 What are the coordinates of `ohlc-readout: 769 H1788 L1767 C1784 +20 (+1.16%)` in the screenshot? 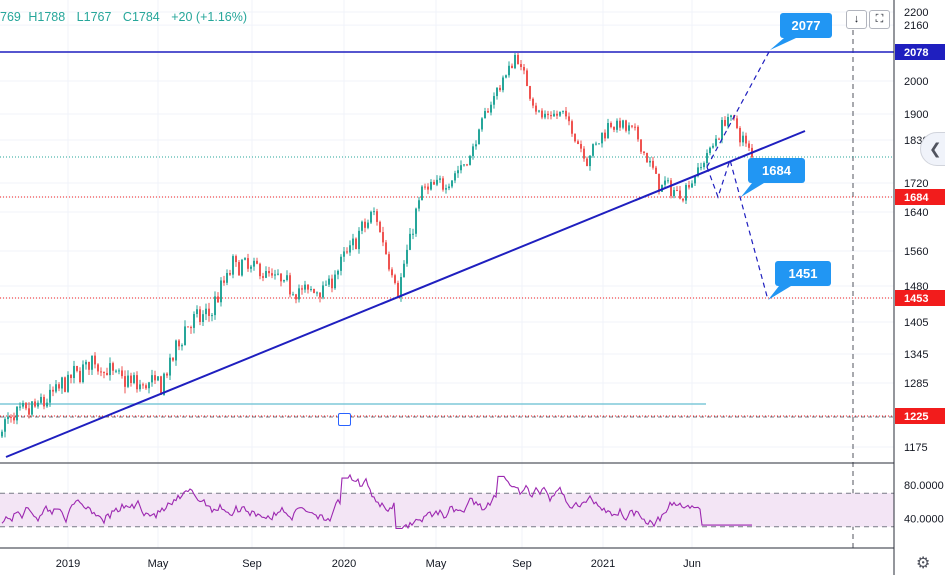 It's located at (125, 17).